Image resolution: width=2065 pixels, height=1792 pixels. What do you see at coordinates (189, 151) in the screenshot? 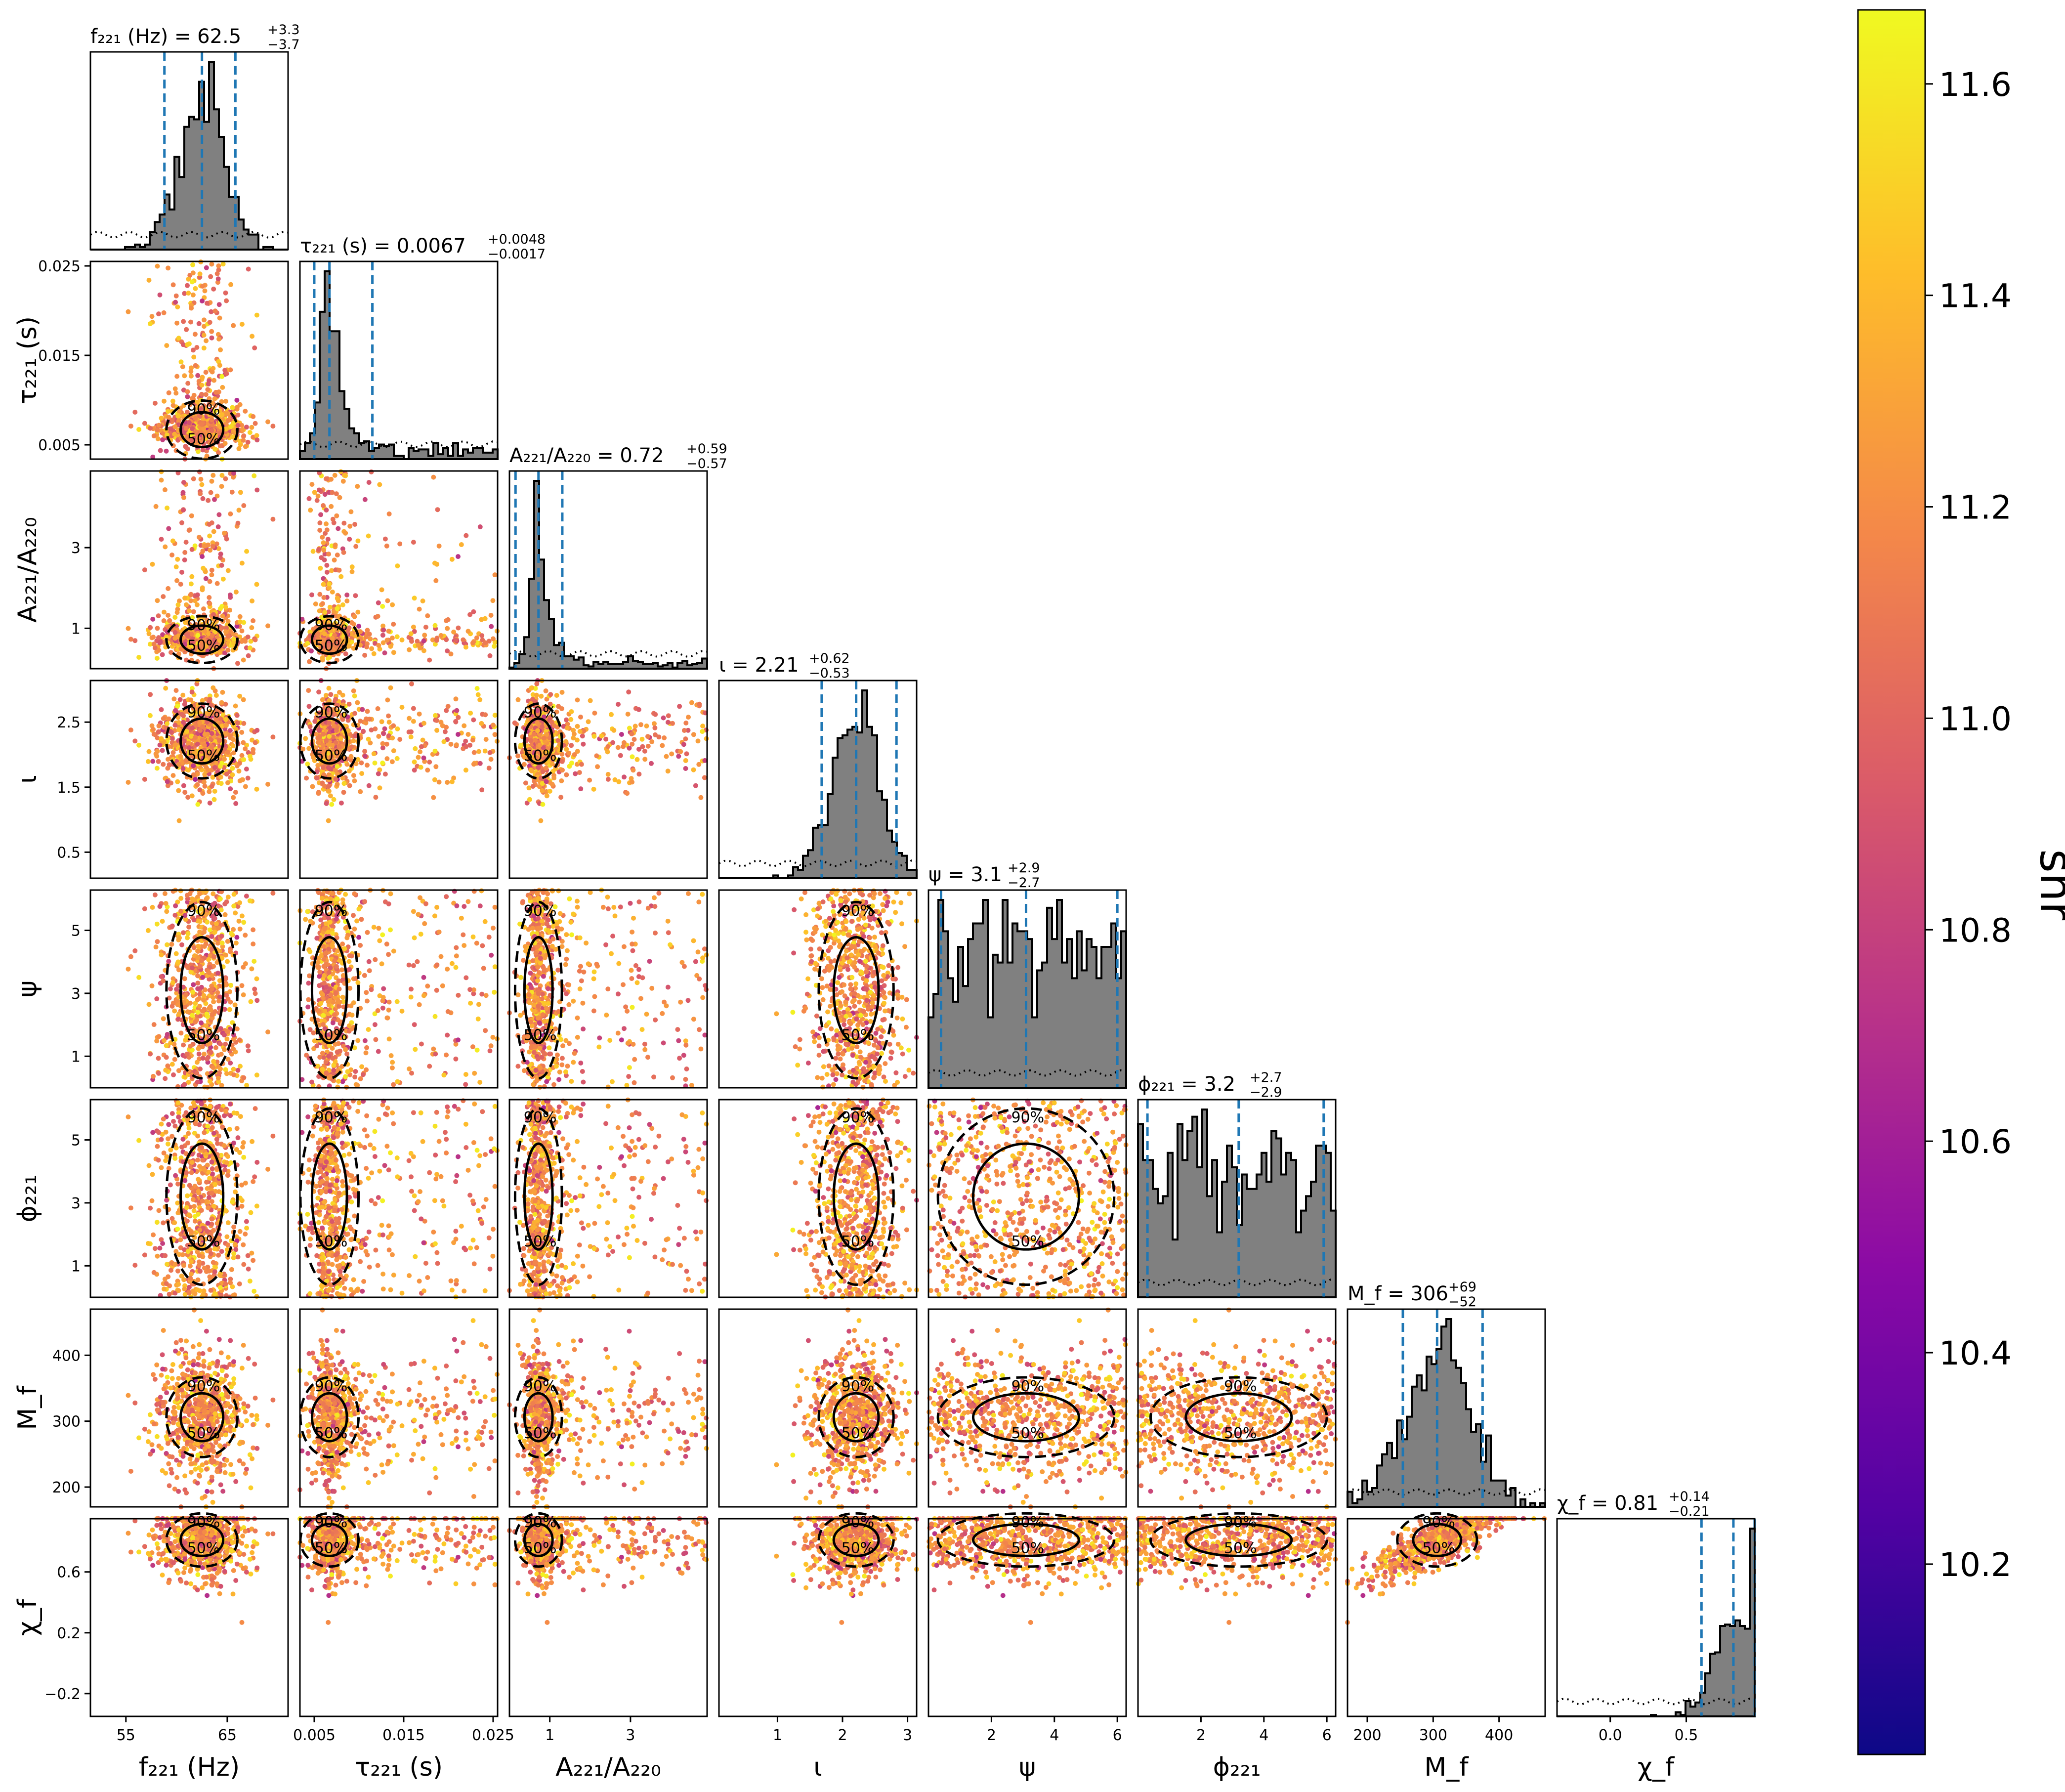
I see `panel-frame` at bounding box center [189, 151].